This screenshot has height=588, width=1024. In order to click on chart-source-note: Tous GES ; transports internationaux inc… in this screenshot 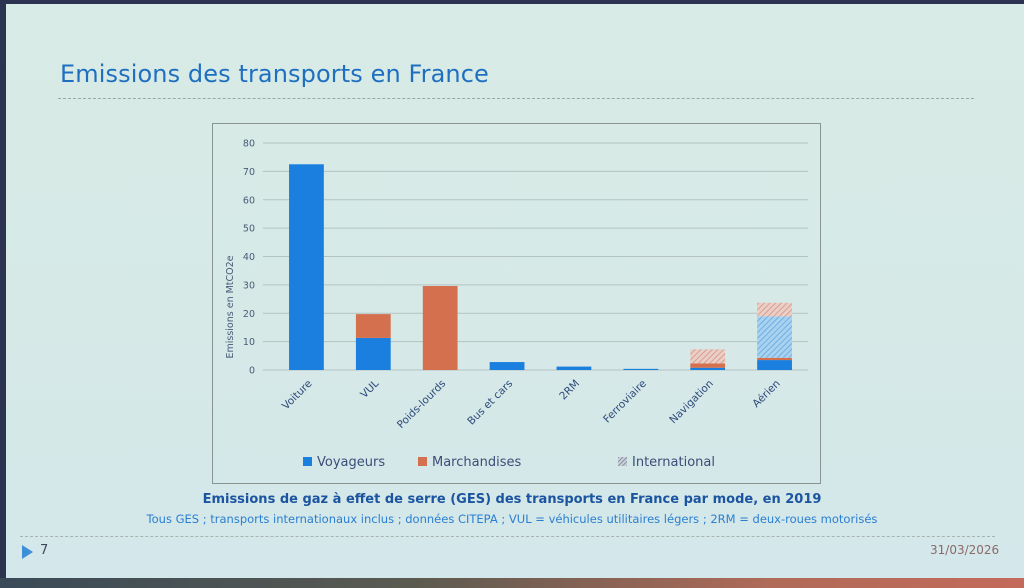, I will do `click(512, 519)`.